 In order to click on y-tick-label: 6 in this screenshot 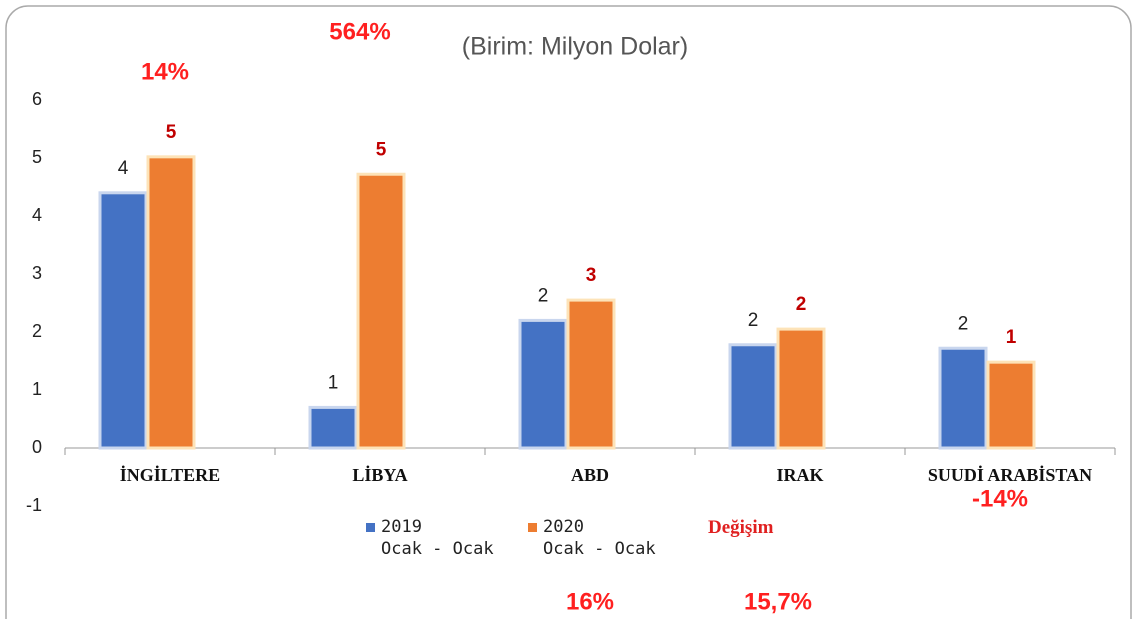, I will do `click(37, 99)`.